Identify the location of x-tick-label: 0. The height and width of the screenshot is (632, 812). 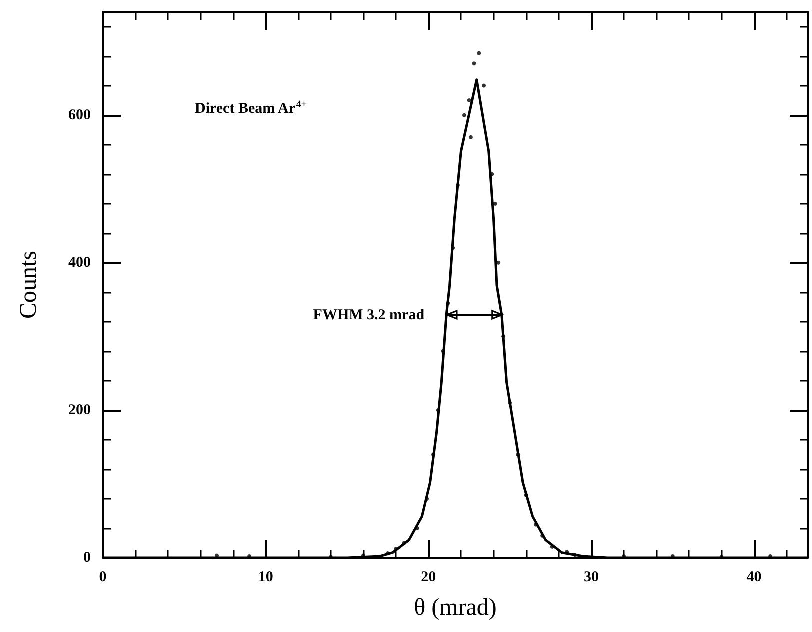
(103, 578).